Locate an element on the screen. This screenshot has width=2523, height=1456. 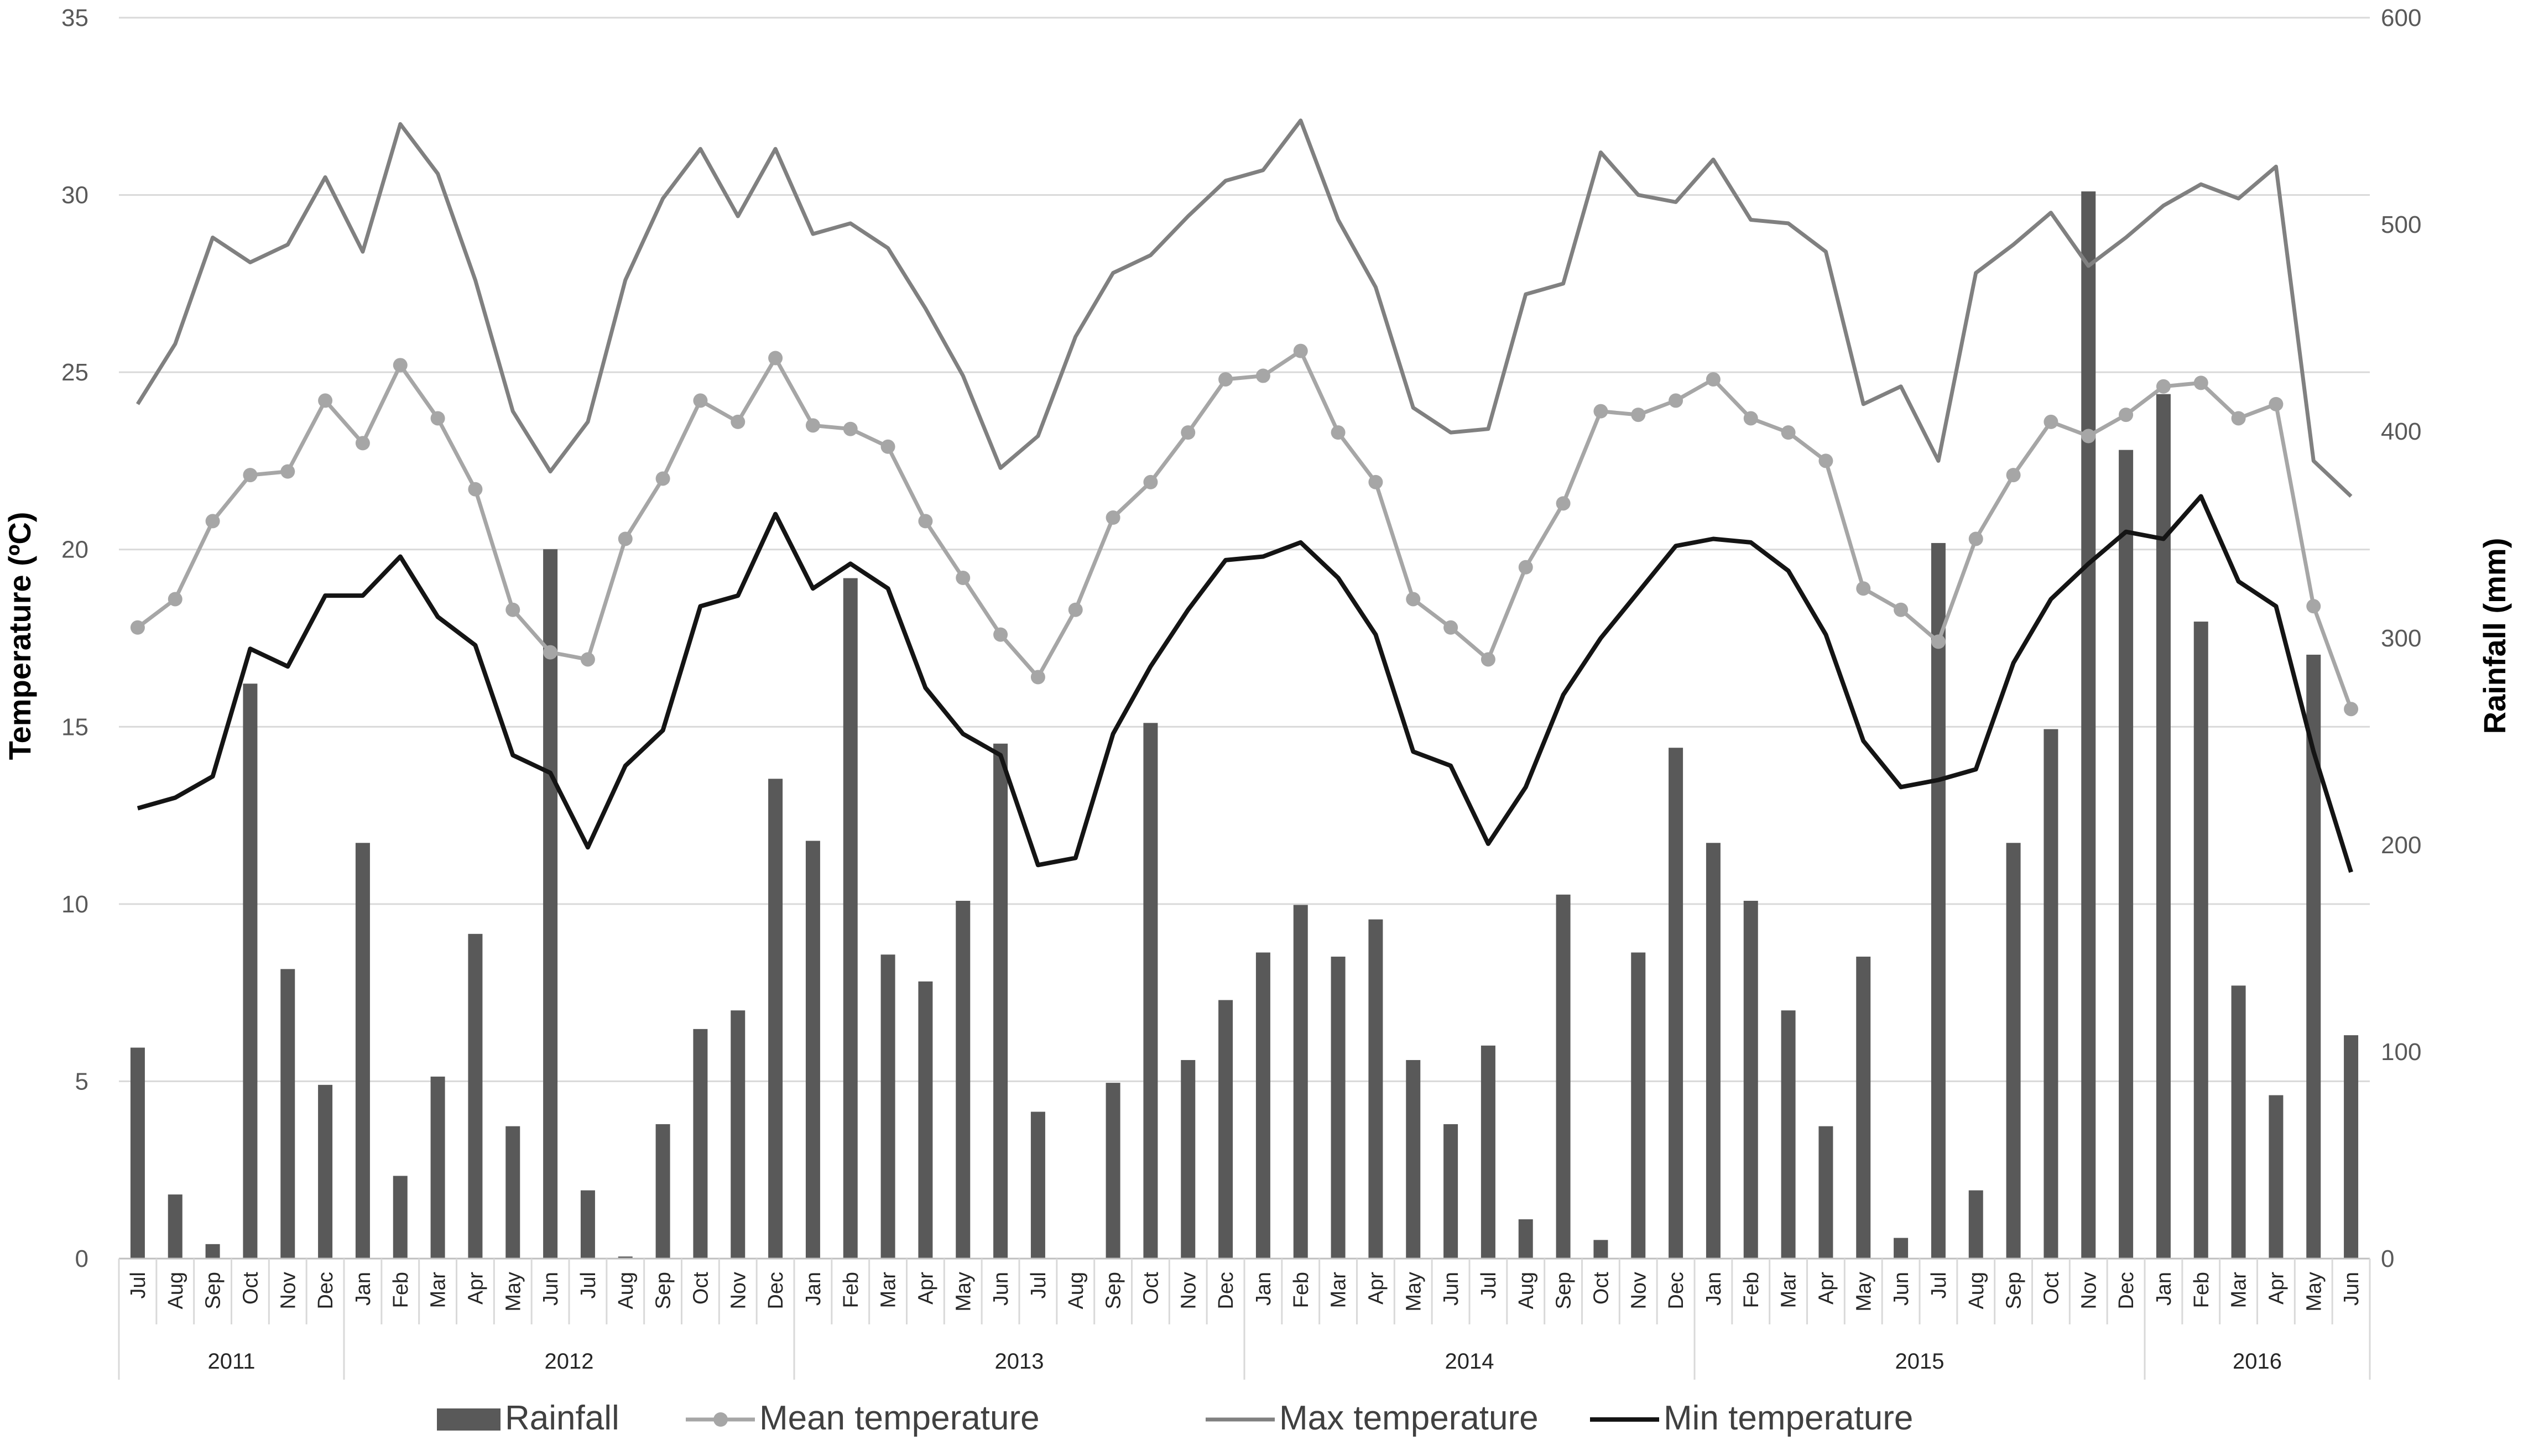
right-tick-label: 400 is located at coordinates (2401, 431).